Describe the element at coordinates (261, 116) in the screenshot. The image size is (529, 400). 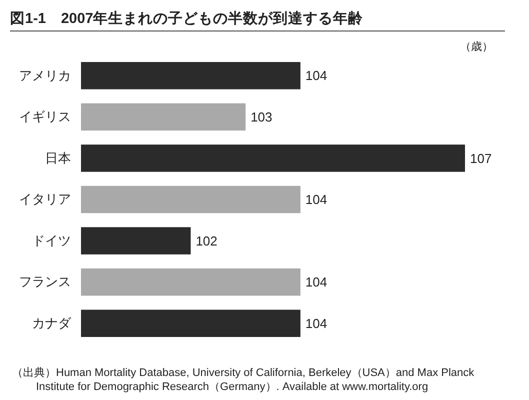
I see `data-label: 103` at that location.